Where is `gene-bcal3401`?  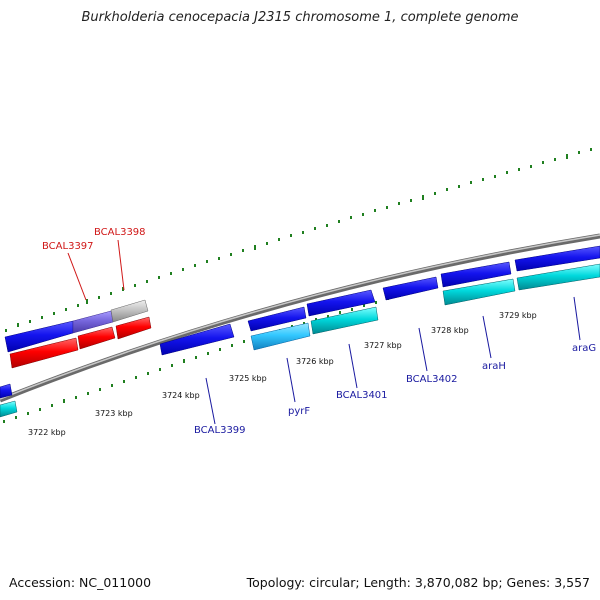 gene-bcal3401 is located at coordinates (344, 320).